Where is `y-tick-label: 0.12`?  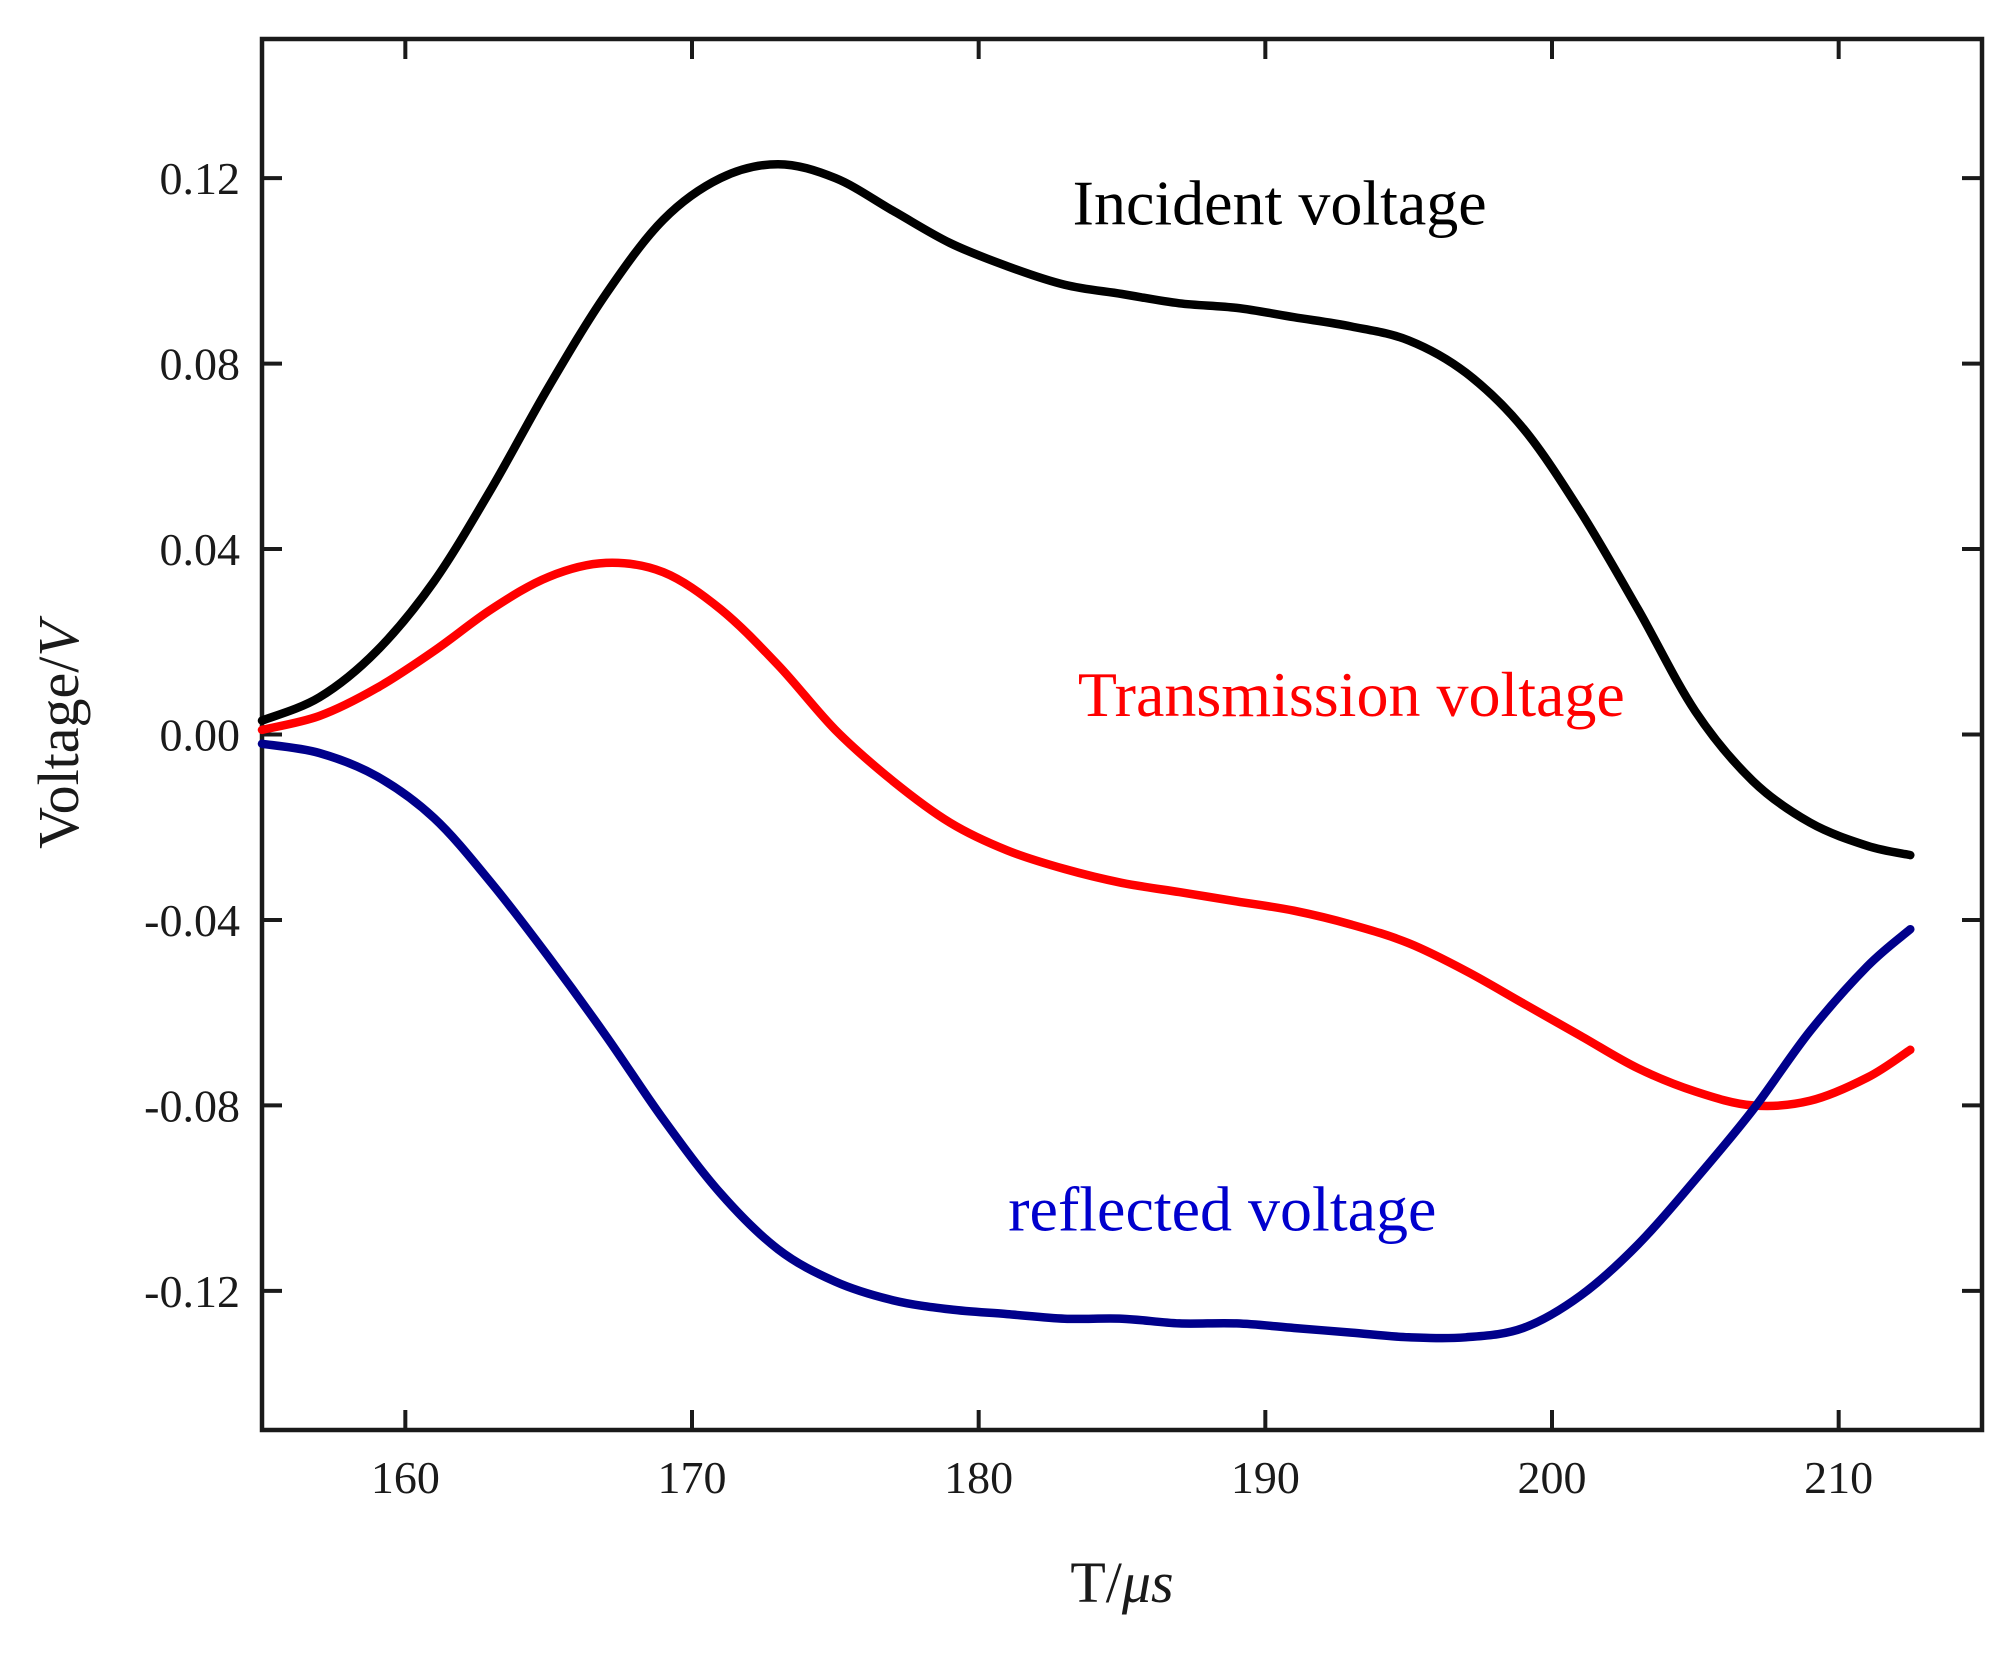
y-tick-label: 0.12 is located at coordinates (200, 178).